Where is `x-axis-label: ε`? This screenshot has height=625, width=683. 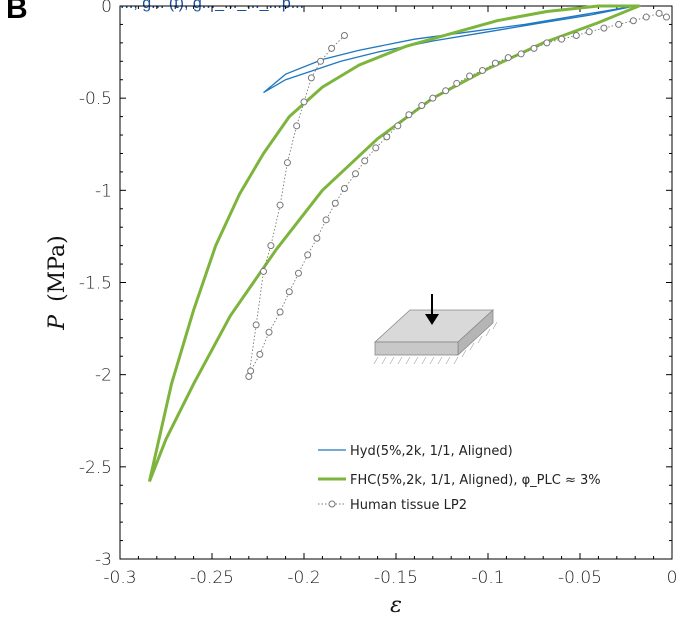
x-axis-label: ε is located at coordinates (396, 605).